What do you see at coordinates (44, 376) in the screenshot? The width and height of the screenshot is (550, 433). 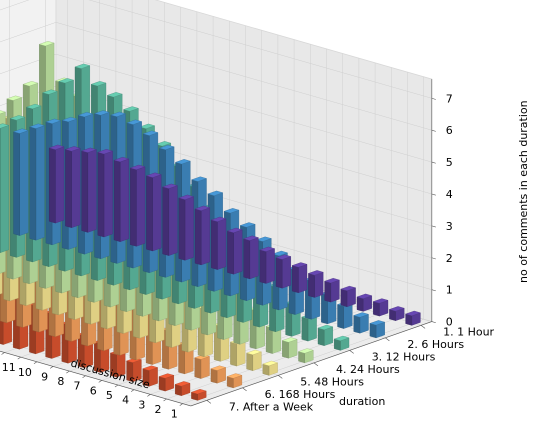 I see `x-tick-label: 9` at bounding box center [44, 376].